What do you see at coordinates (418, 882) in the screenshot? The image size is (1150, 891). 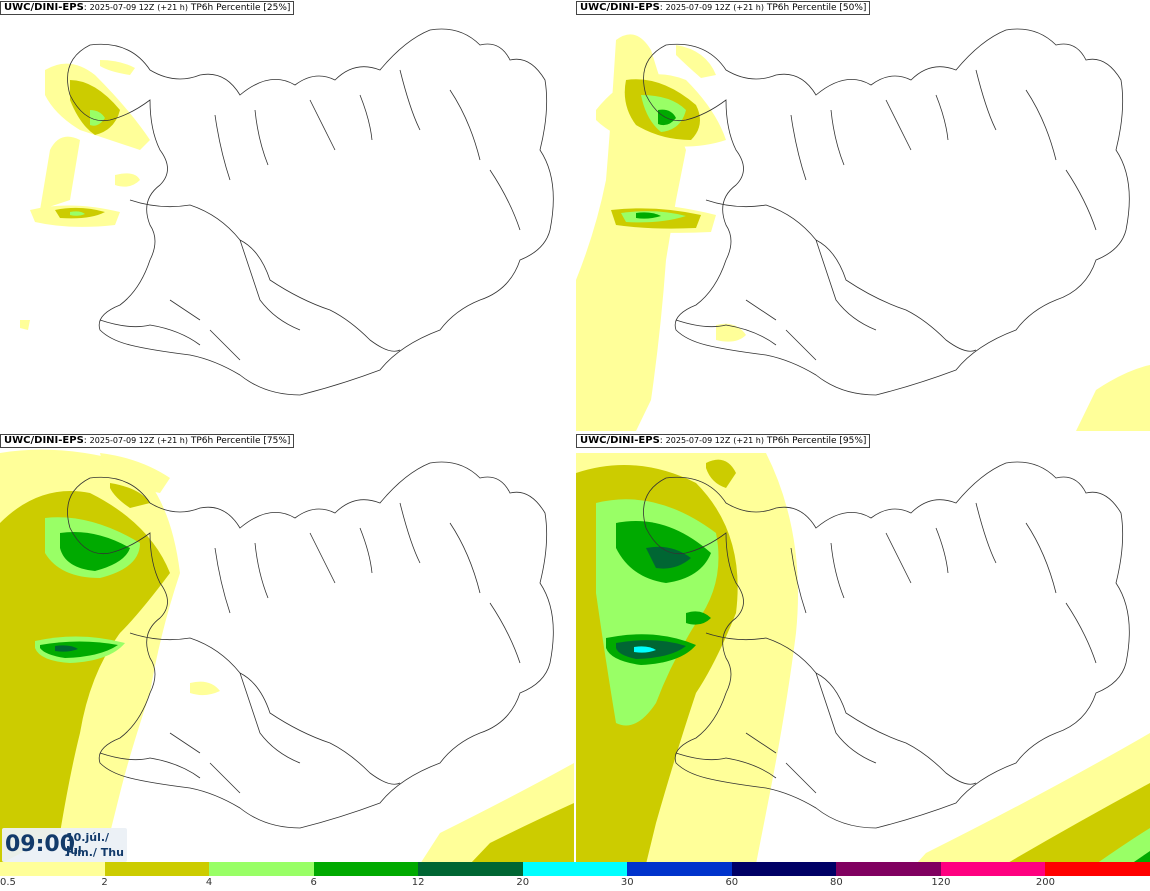 I see `colorbar-tick-label: 12` at bounding box center [418, 882].